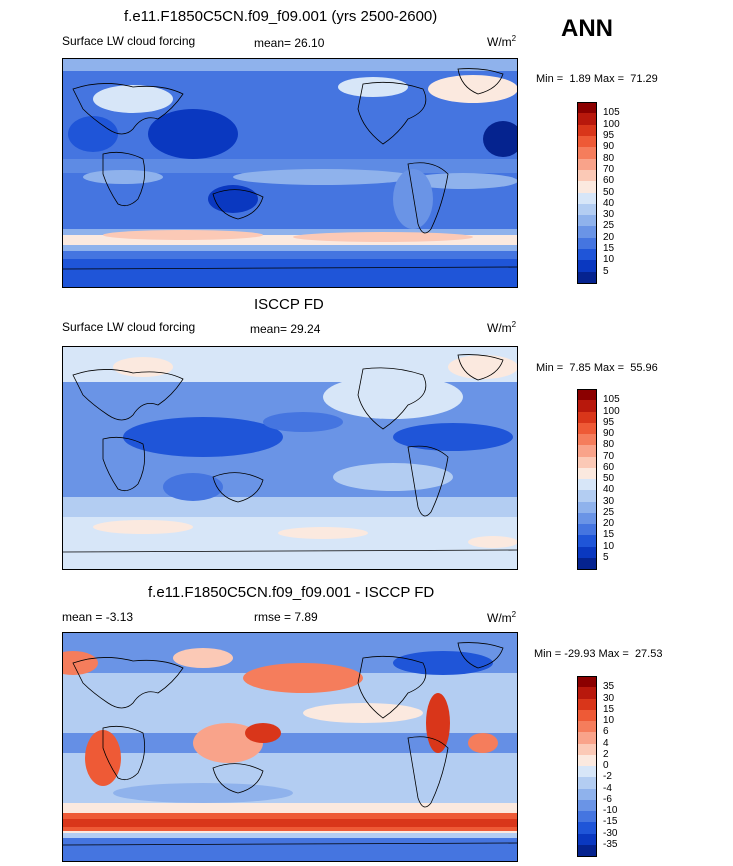 This screenshot has width=733, height=866. I want to click on colorbar-tick-label: -2, so click(607, 777).